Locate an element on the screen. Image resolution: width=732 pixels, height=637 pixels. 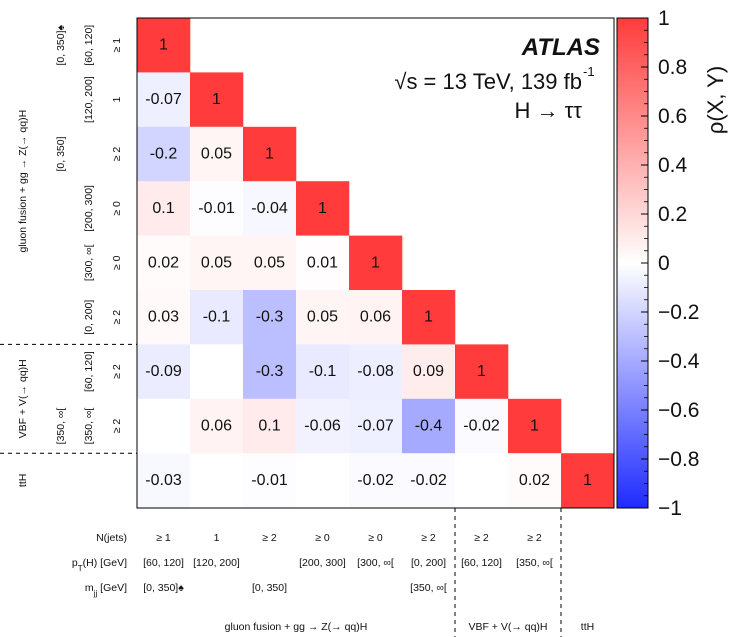
colorbar-tick-label: −1 is located at coordinates (670, 508).